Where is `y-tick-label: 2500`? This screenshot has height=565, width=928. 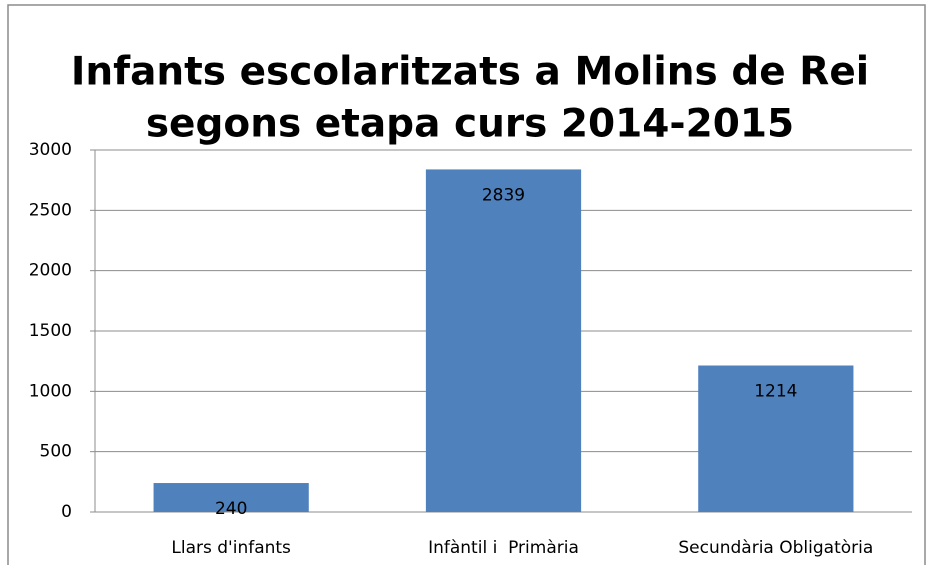
y-tick-label: 2500 is located at coordinates (50, 210).